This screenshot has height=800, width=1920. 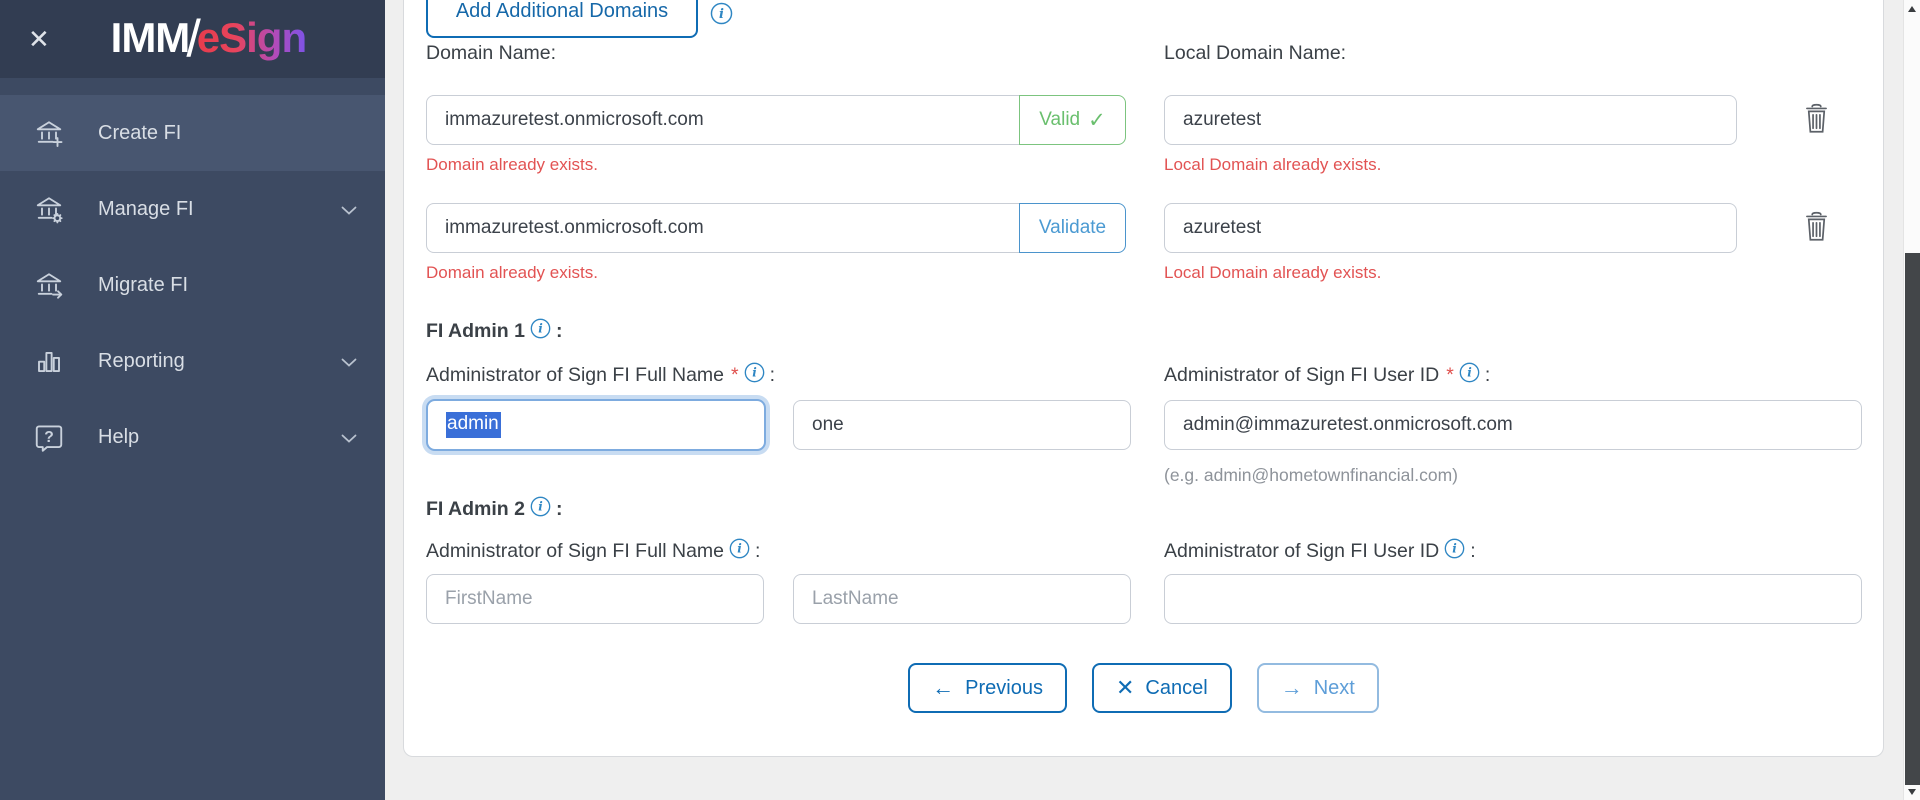 I want to click on bar-chart-icon, so click(x=54, y=361).